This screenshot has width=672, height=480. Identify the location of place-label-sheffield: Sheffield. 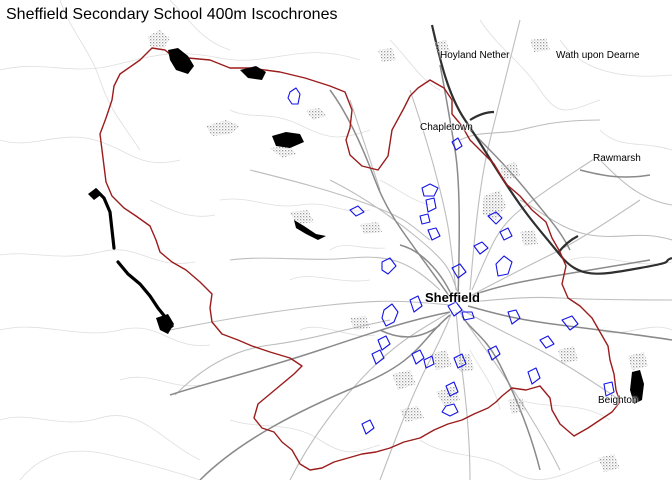
(452, 297).